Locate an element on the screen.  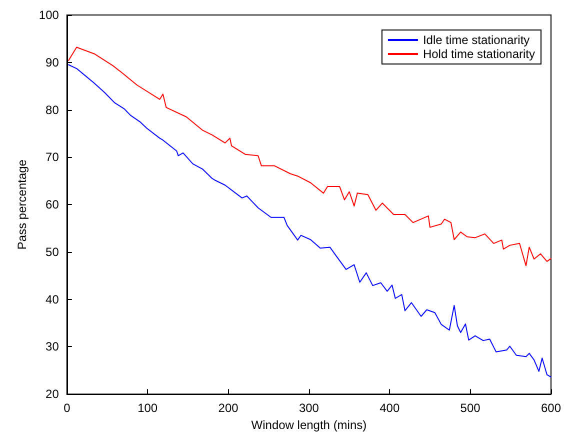
y-tick-label: 90 is located at coordinates (53, 62).